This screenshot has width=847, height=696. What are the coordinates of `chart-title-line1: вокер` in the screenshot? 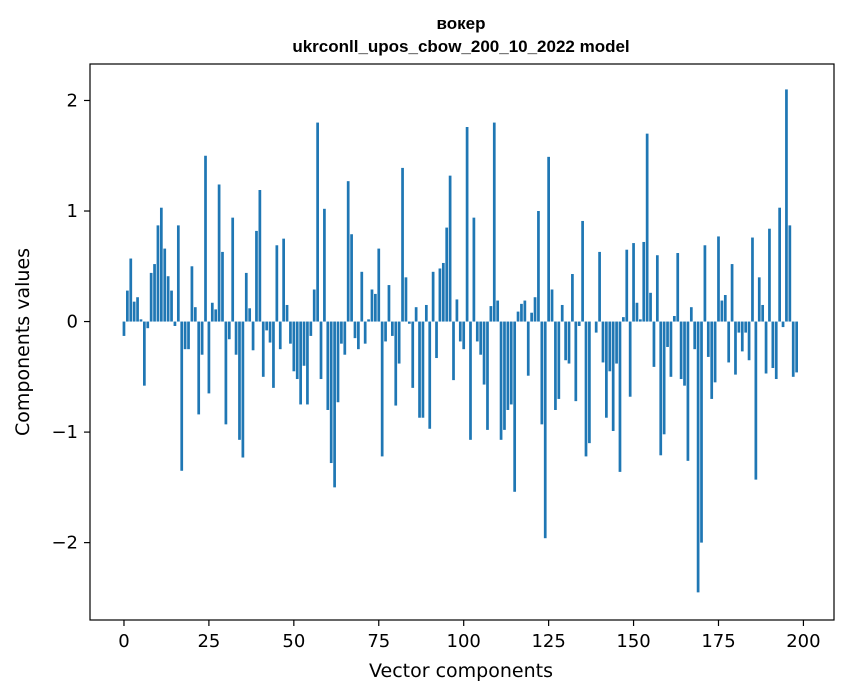 It's located at (461, 23).